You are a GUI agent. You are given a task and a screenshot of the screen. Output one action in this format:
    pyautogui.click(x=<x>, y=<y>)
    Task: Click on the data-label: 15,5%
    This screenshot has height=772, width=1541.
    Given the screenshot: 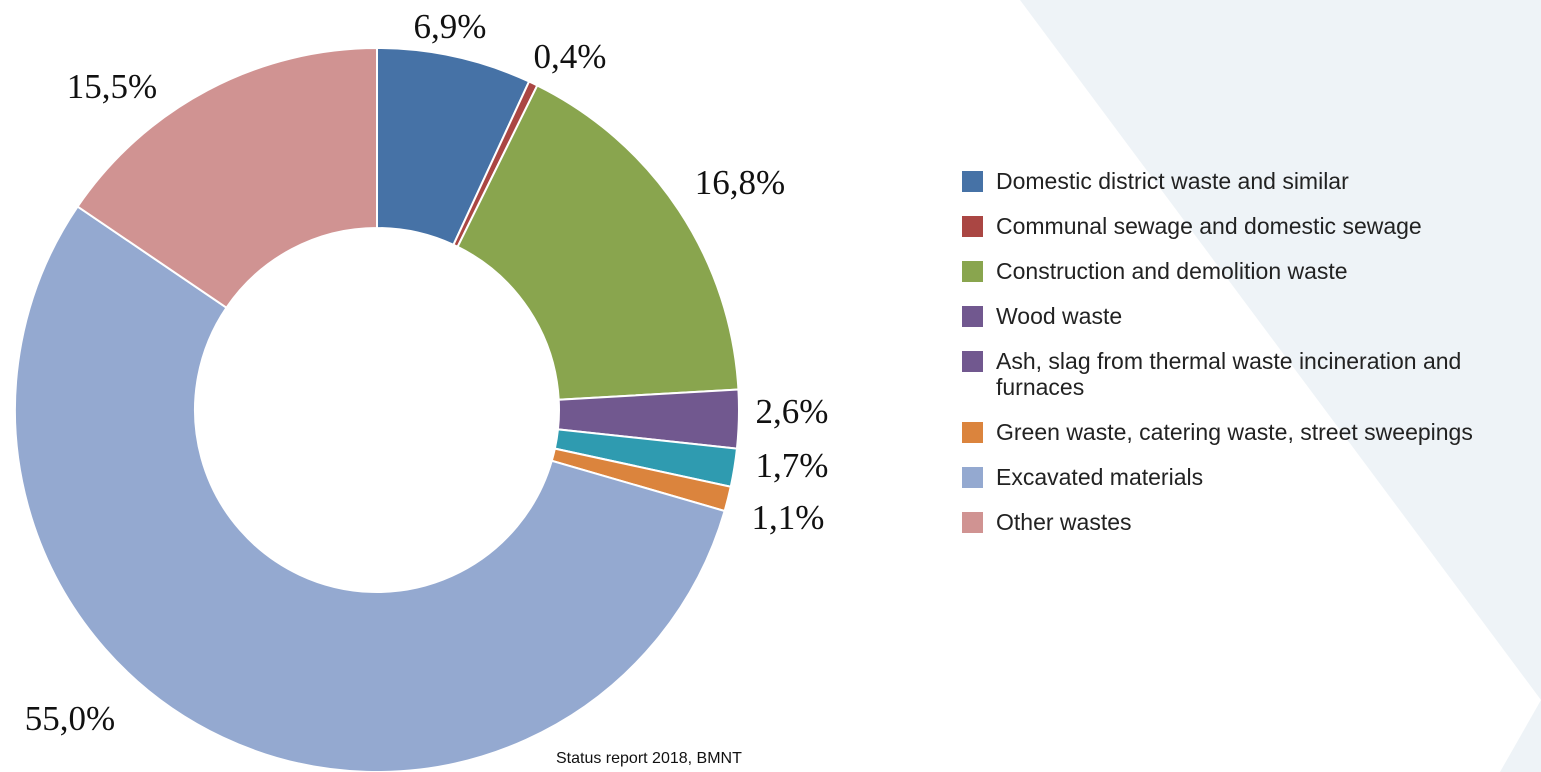 What is the action you would take?
    pyautogui.click(x=112, y=86)
    